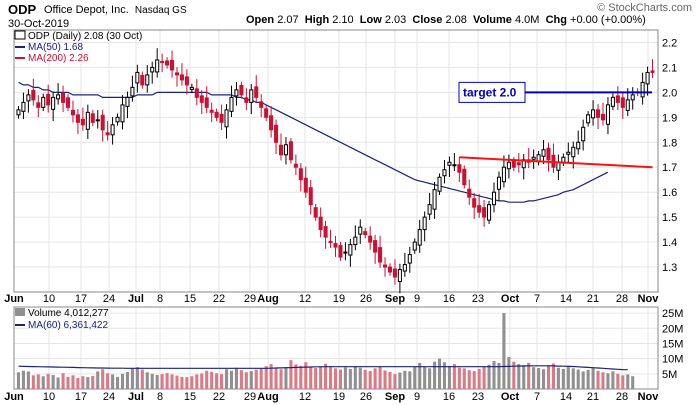  Describe the element at coordinates (669, 118) in the screenshot. I see `price-tick-label: 1.9` at that location.